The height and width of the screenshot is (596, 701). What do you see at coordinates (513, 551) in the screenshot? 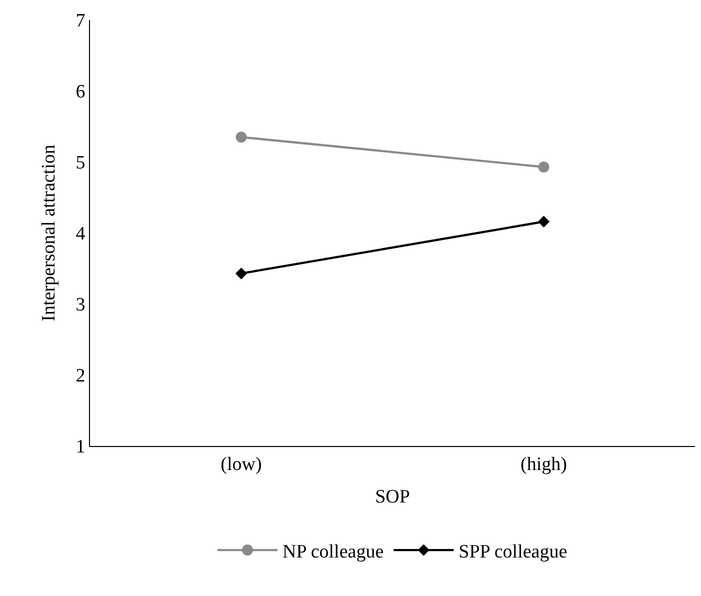
I see `legend-label: SPP colleague` at bounding box center [513, 551].